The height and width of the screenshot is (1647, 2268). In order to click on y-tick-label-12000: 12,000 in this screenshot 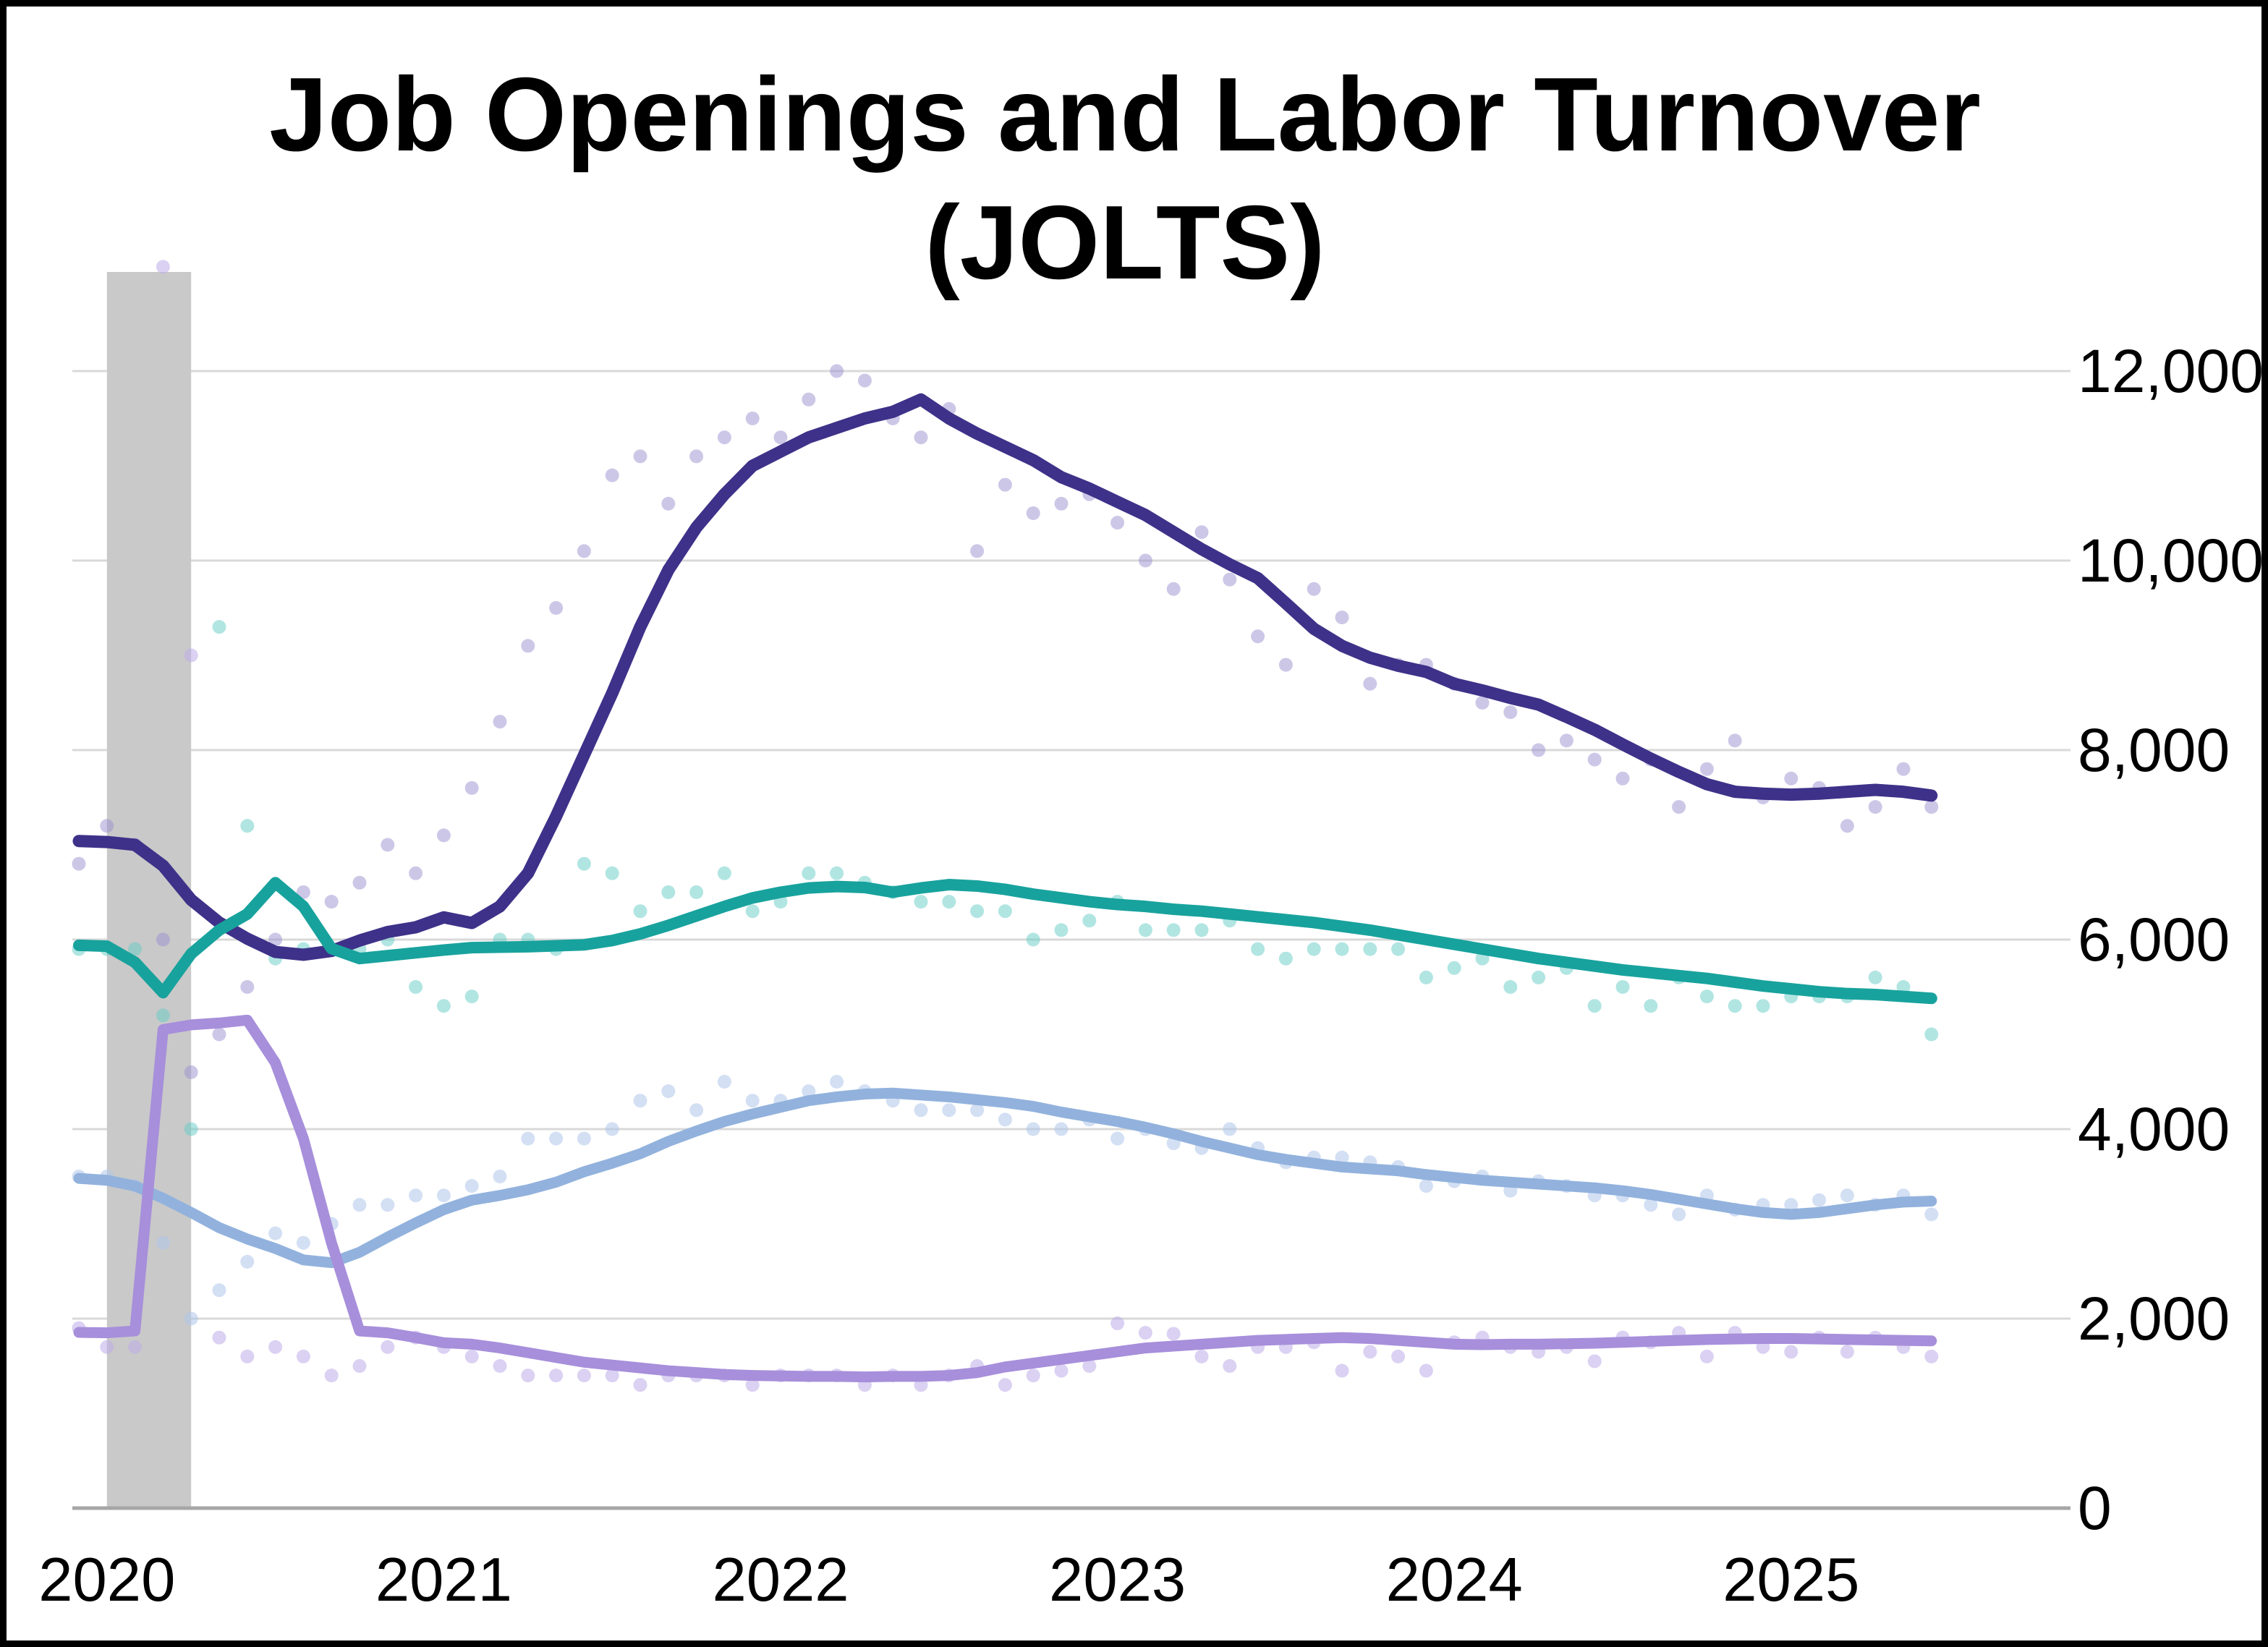, I will do `click(2171, 371)`.